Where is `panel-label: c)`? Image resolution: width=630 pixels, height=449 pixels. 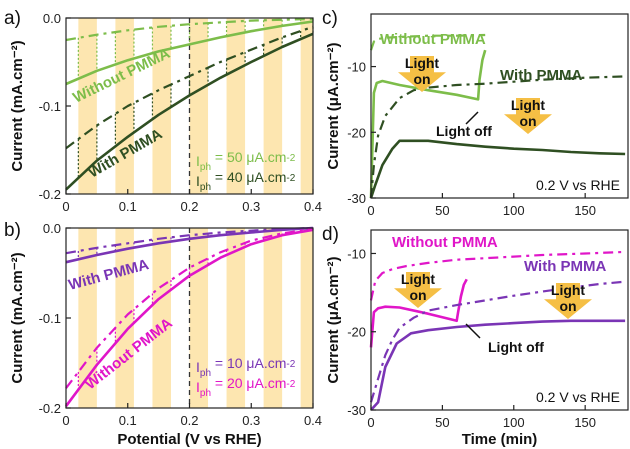 panel-label: c) is located at coordinates (330, 18).